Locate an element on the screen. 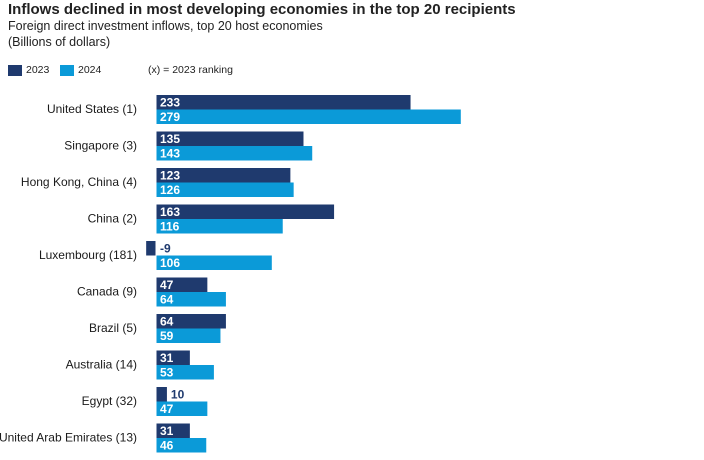 Image resolution: width=704 pixels, height=460 pixels. category-label-singapore-3: Singapore (3) is located at coordinates (100, 146).